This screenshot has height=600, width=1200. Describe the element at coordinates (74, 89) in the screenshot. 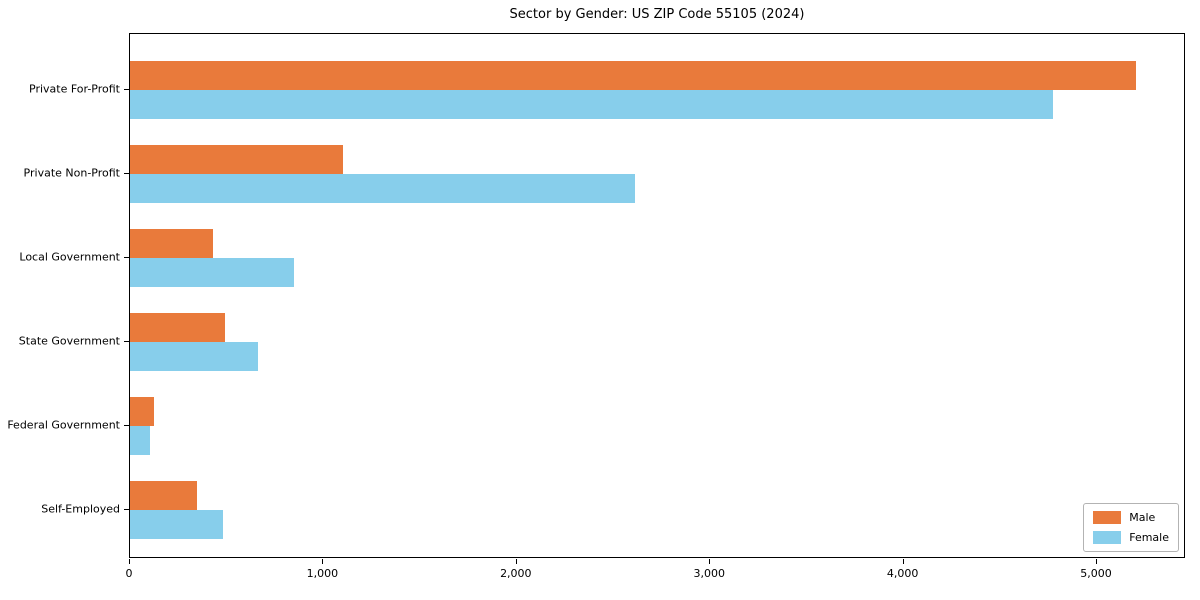

I see `y-axis-label: Private For-Profit` at that location.